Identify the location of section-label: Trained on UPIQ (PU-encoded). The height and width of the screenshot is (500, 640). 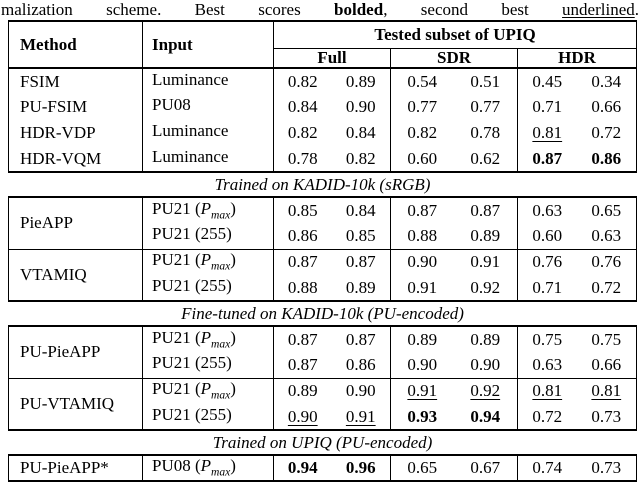
(322, 442).